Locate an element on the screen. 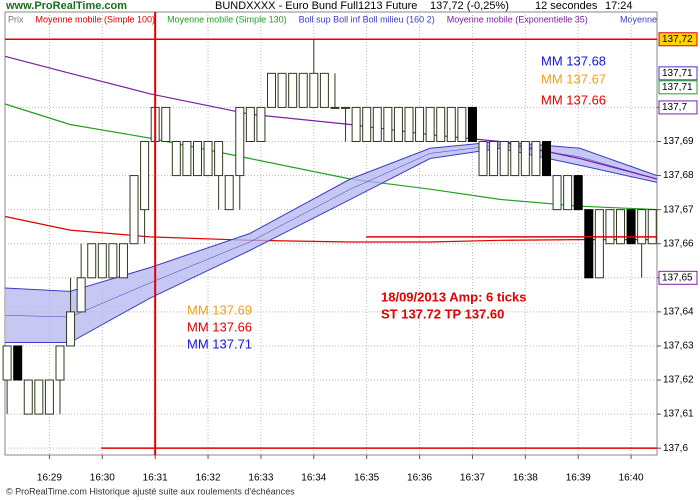 The image size is (700, 500). chart-title: BUNDXXXX - Euro Bund Full1213 Future is located at coordinates (316, 6).